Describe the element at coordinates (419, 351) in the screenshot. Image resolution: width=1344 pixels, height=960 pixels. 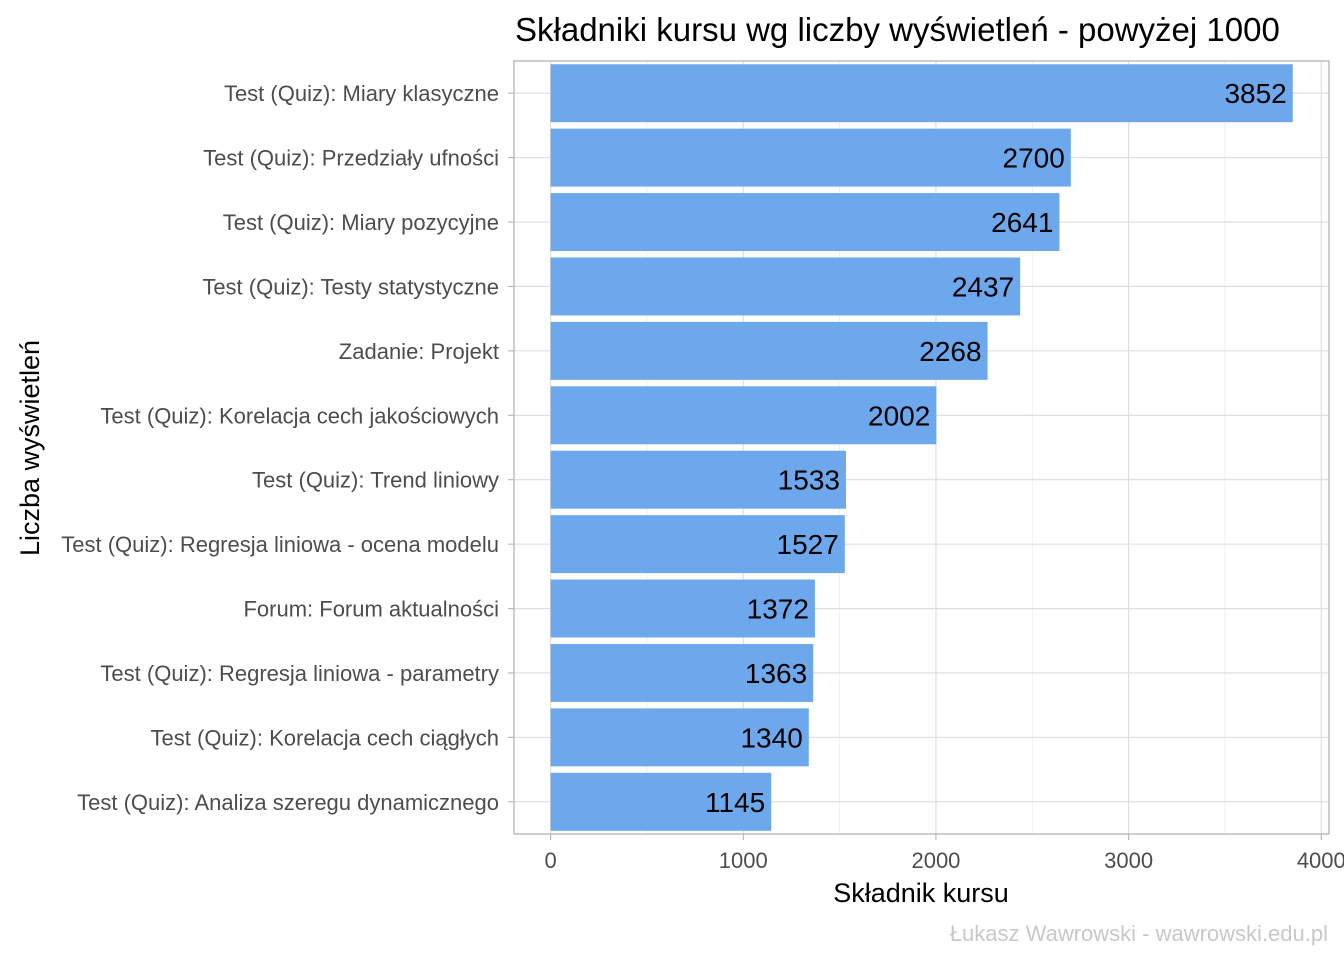
I see `category-label: Zadanie: Projekt` at that location.